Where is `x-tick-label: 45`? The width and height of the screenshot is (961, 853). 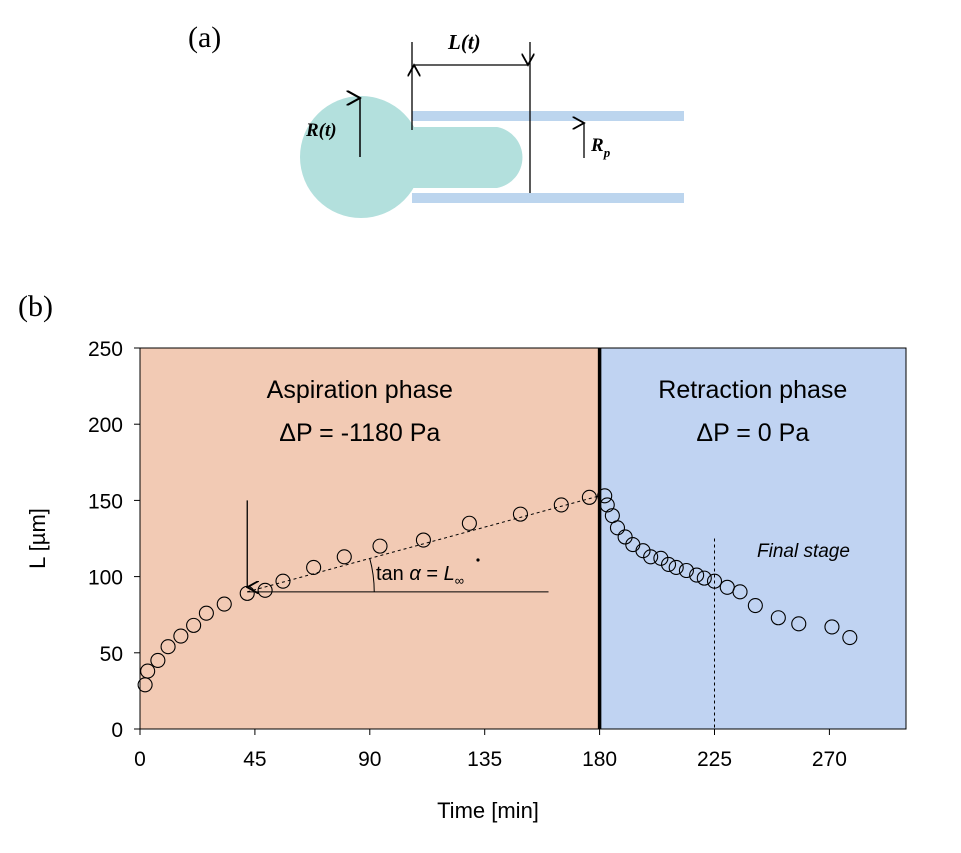 x-tick-label: 45 is located at coordinates (254, 759).